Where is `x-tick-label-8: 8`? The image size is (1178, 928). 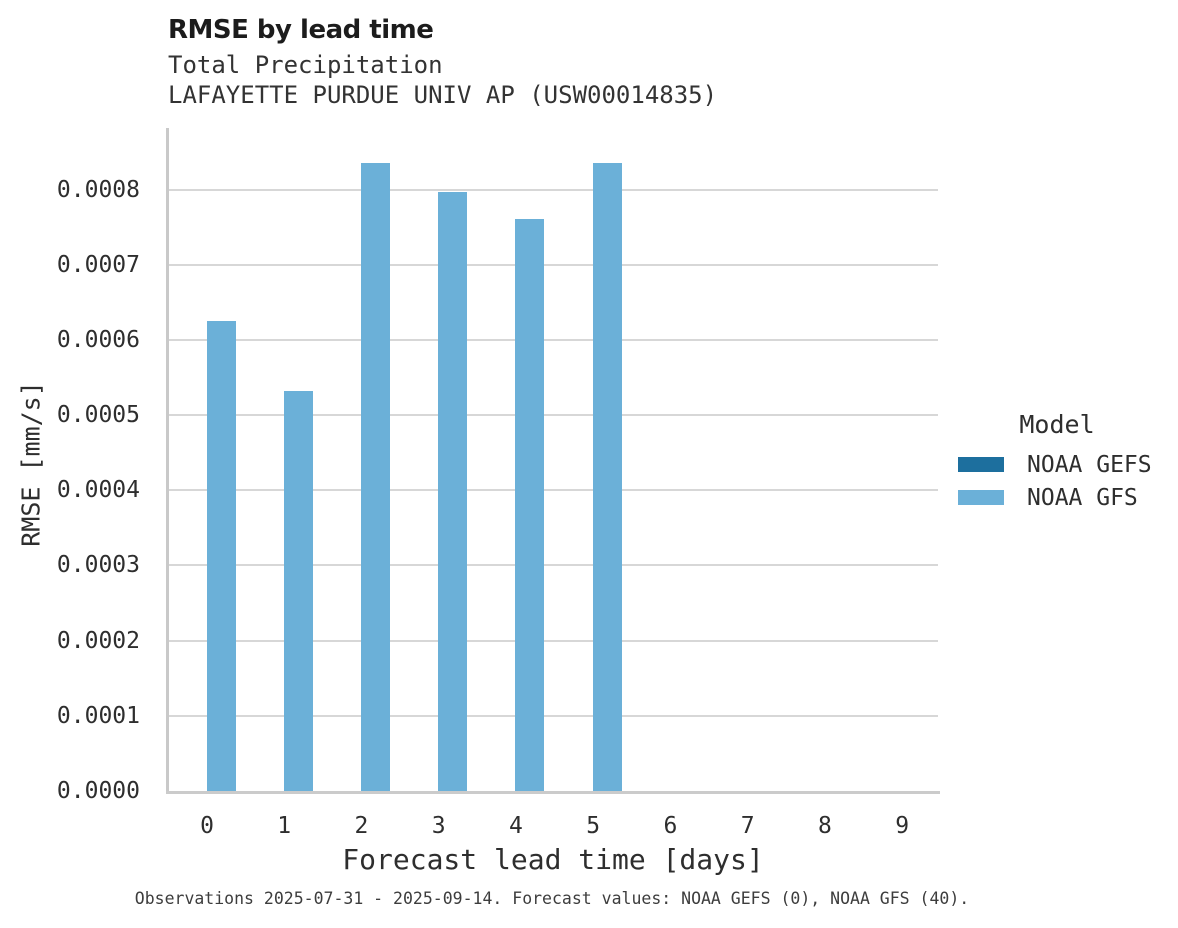 x-tick-label-8: 8 is located at coordinates (824, 826).